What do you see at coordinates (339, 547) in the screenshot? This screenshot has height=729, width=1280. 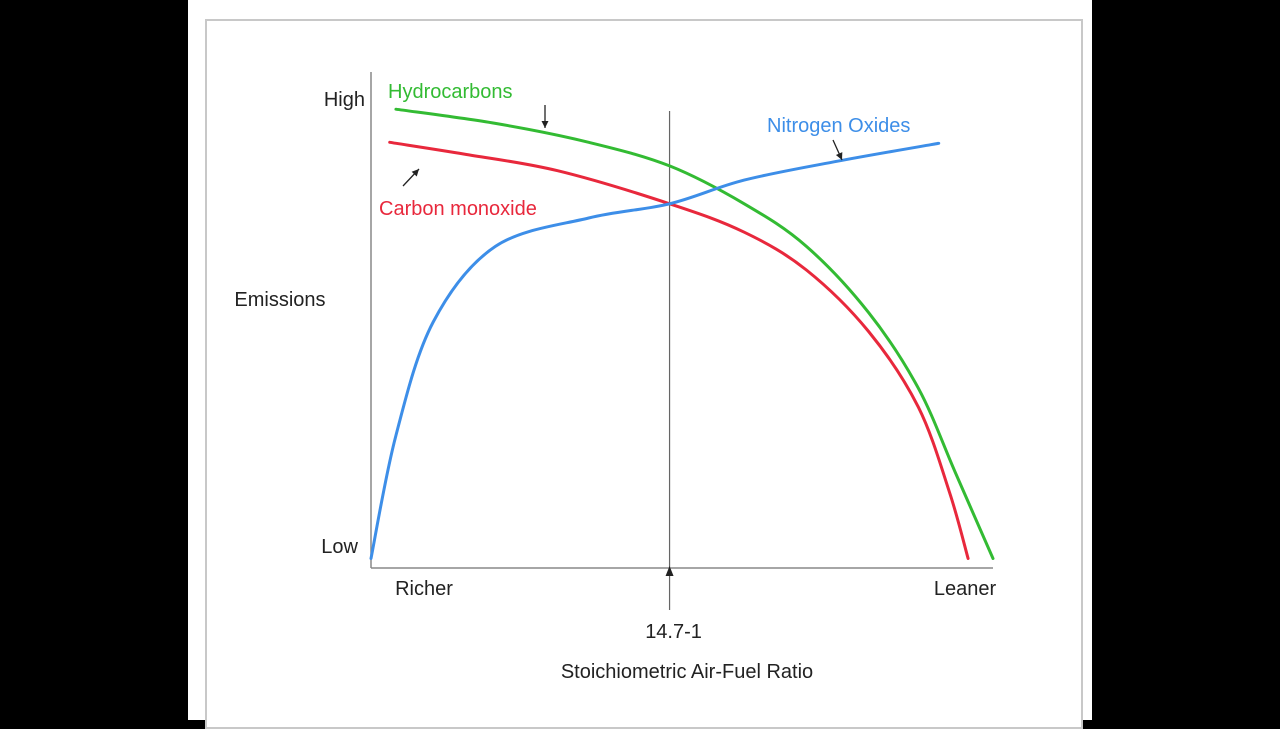 I see `y-tick-low: Low` at bounding box center [339, 547].